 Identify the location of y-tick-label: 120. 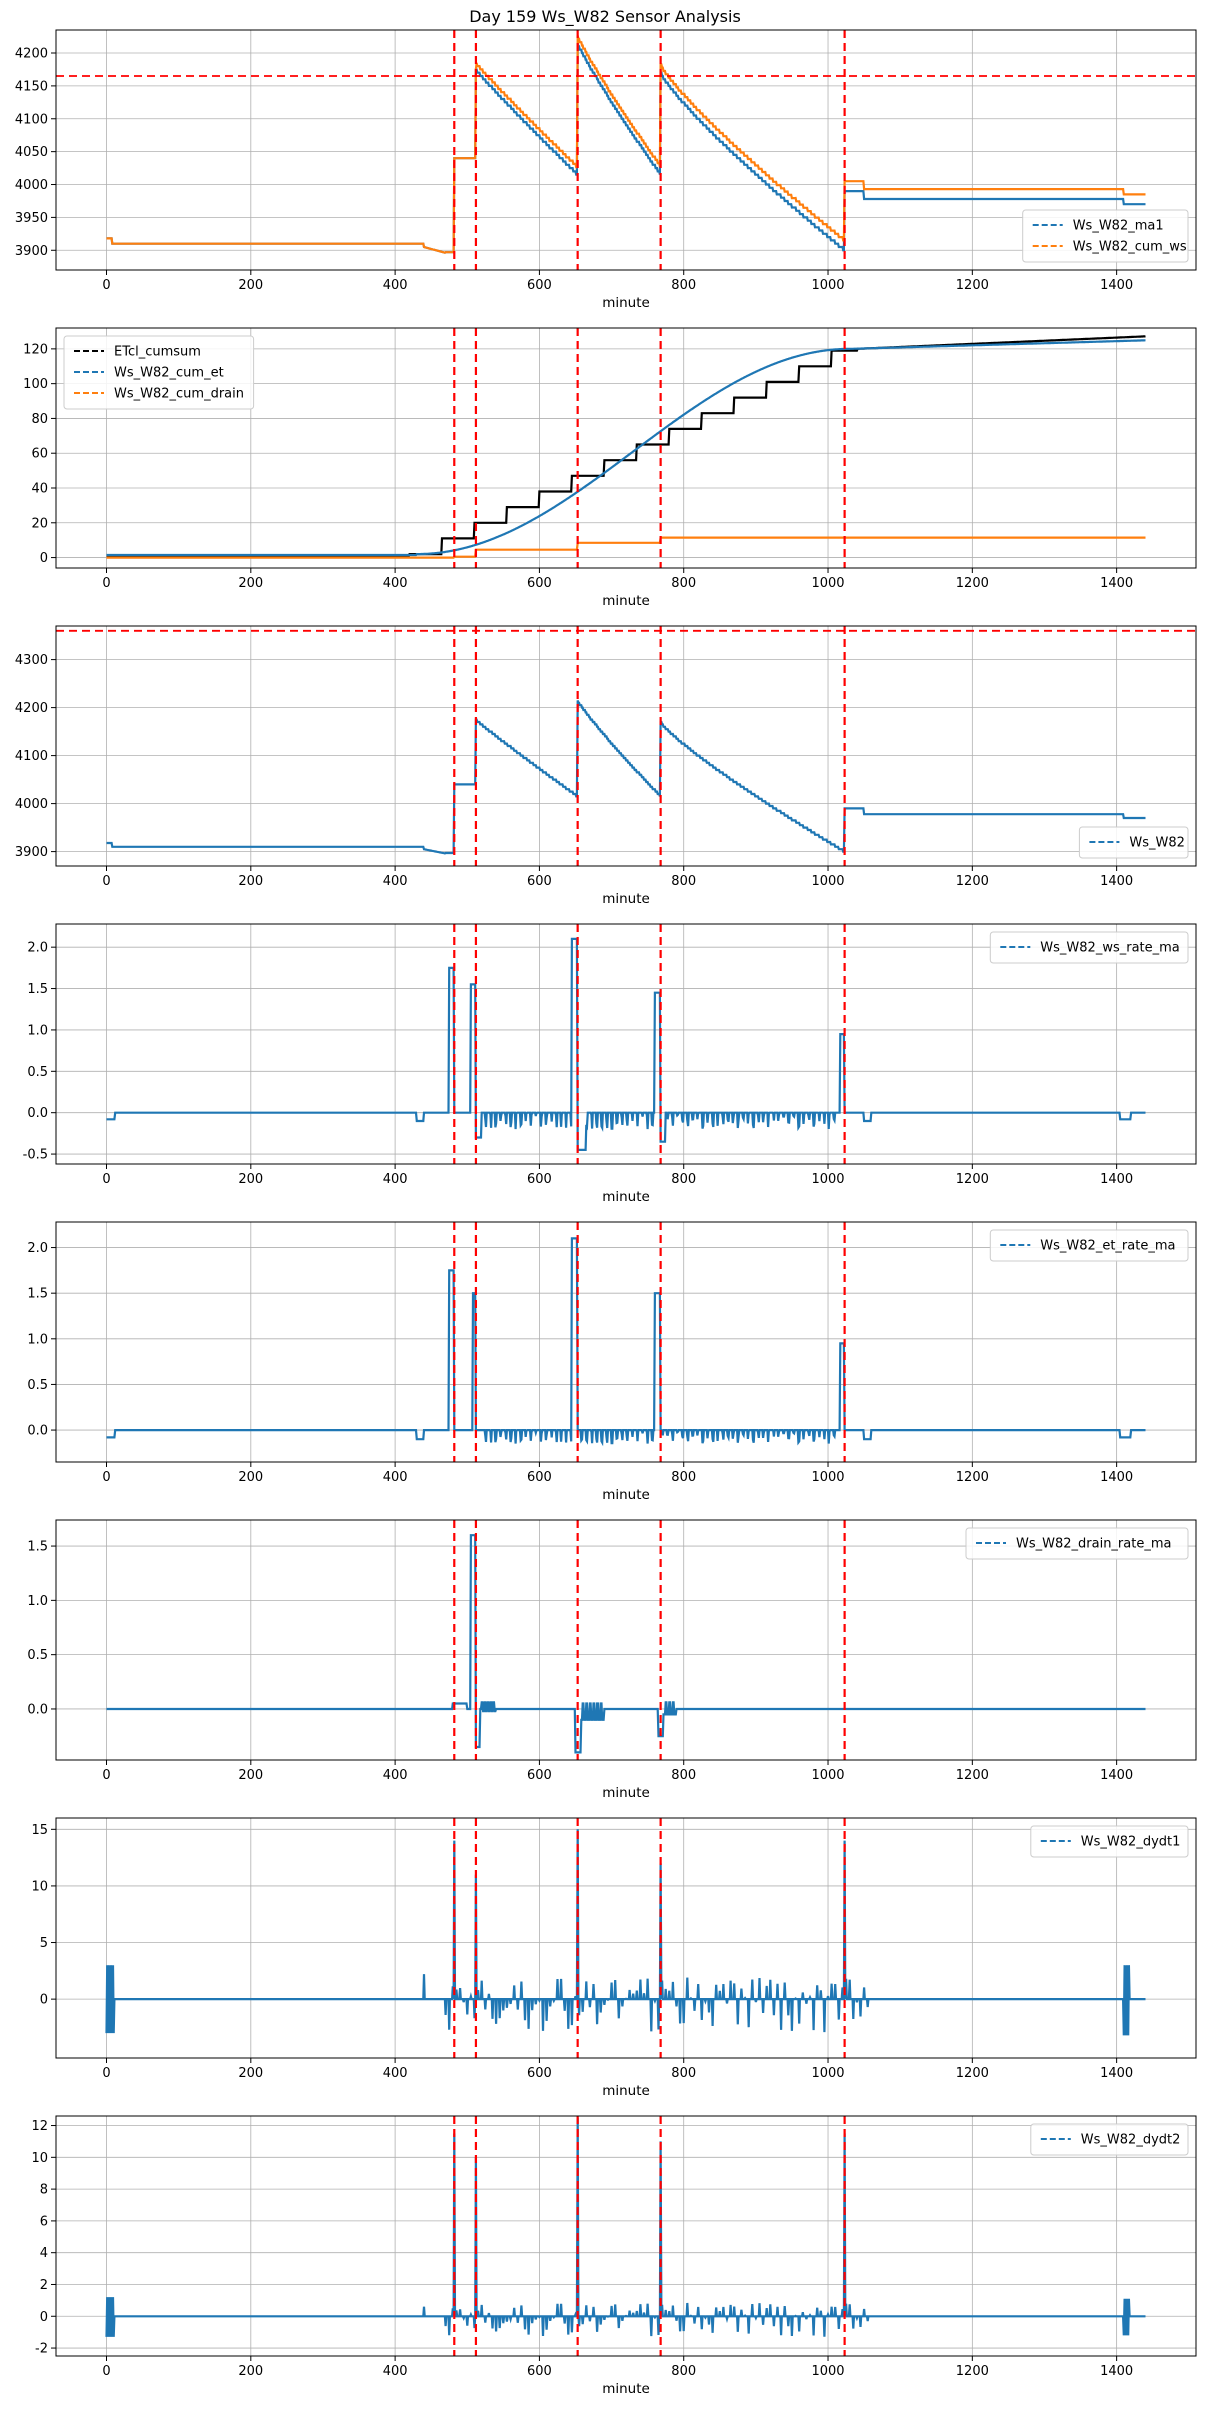
(35, 349).